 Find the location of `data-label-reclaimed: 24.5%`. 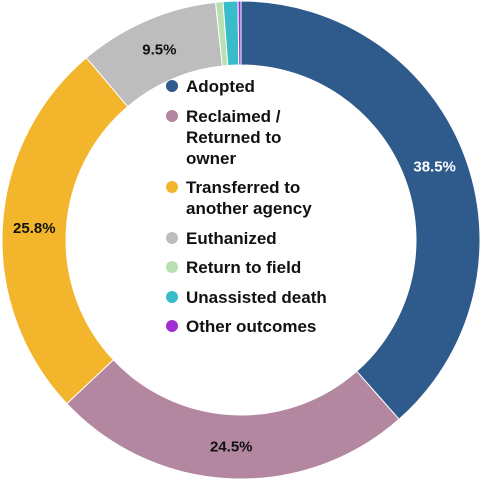

data-label-reclaimed: 24.5% is located at coordinates (231, 446).